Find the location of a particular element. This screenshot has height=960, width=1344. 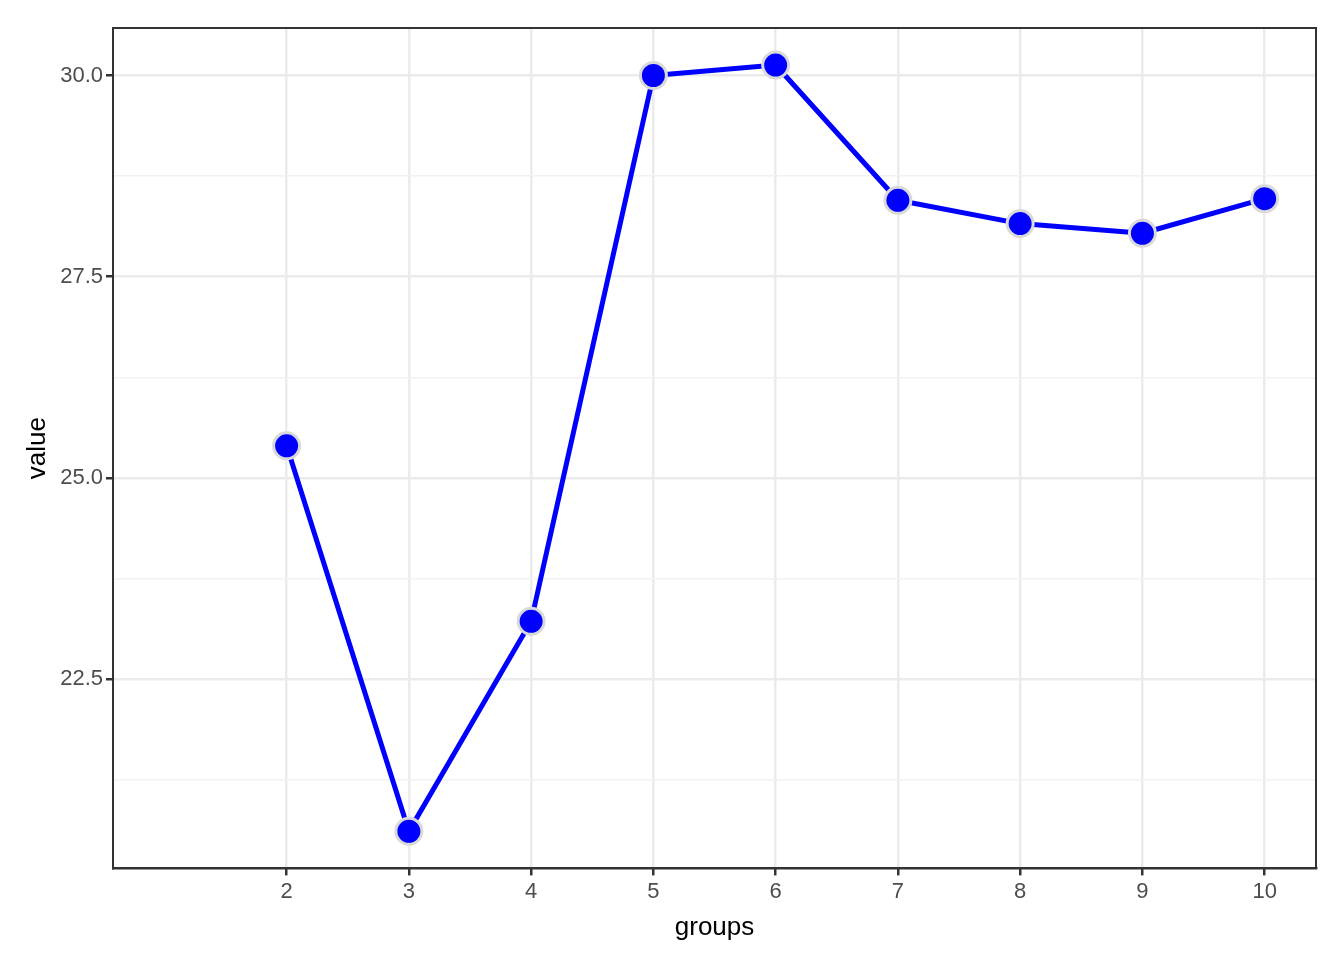

y-tick-label: 22.5 is located at coordinates (82, 678).